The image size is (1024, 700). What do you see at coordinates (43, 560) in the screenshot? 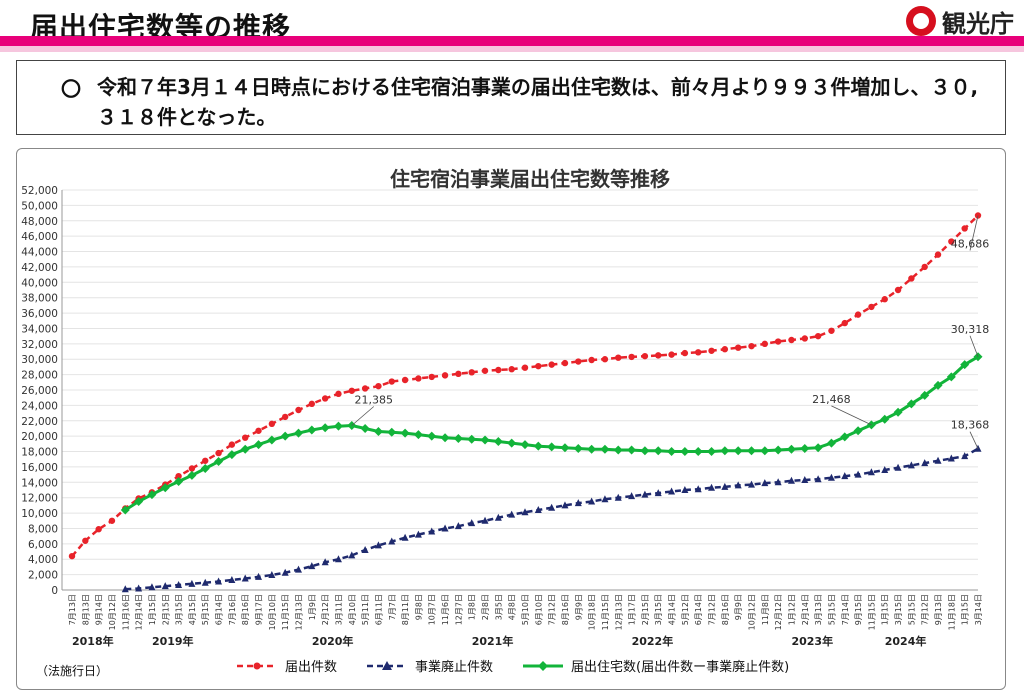
I see `y-tick-label: 4,000` at bounding box center [43, 560].